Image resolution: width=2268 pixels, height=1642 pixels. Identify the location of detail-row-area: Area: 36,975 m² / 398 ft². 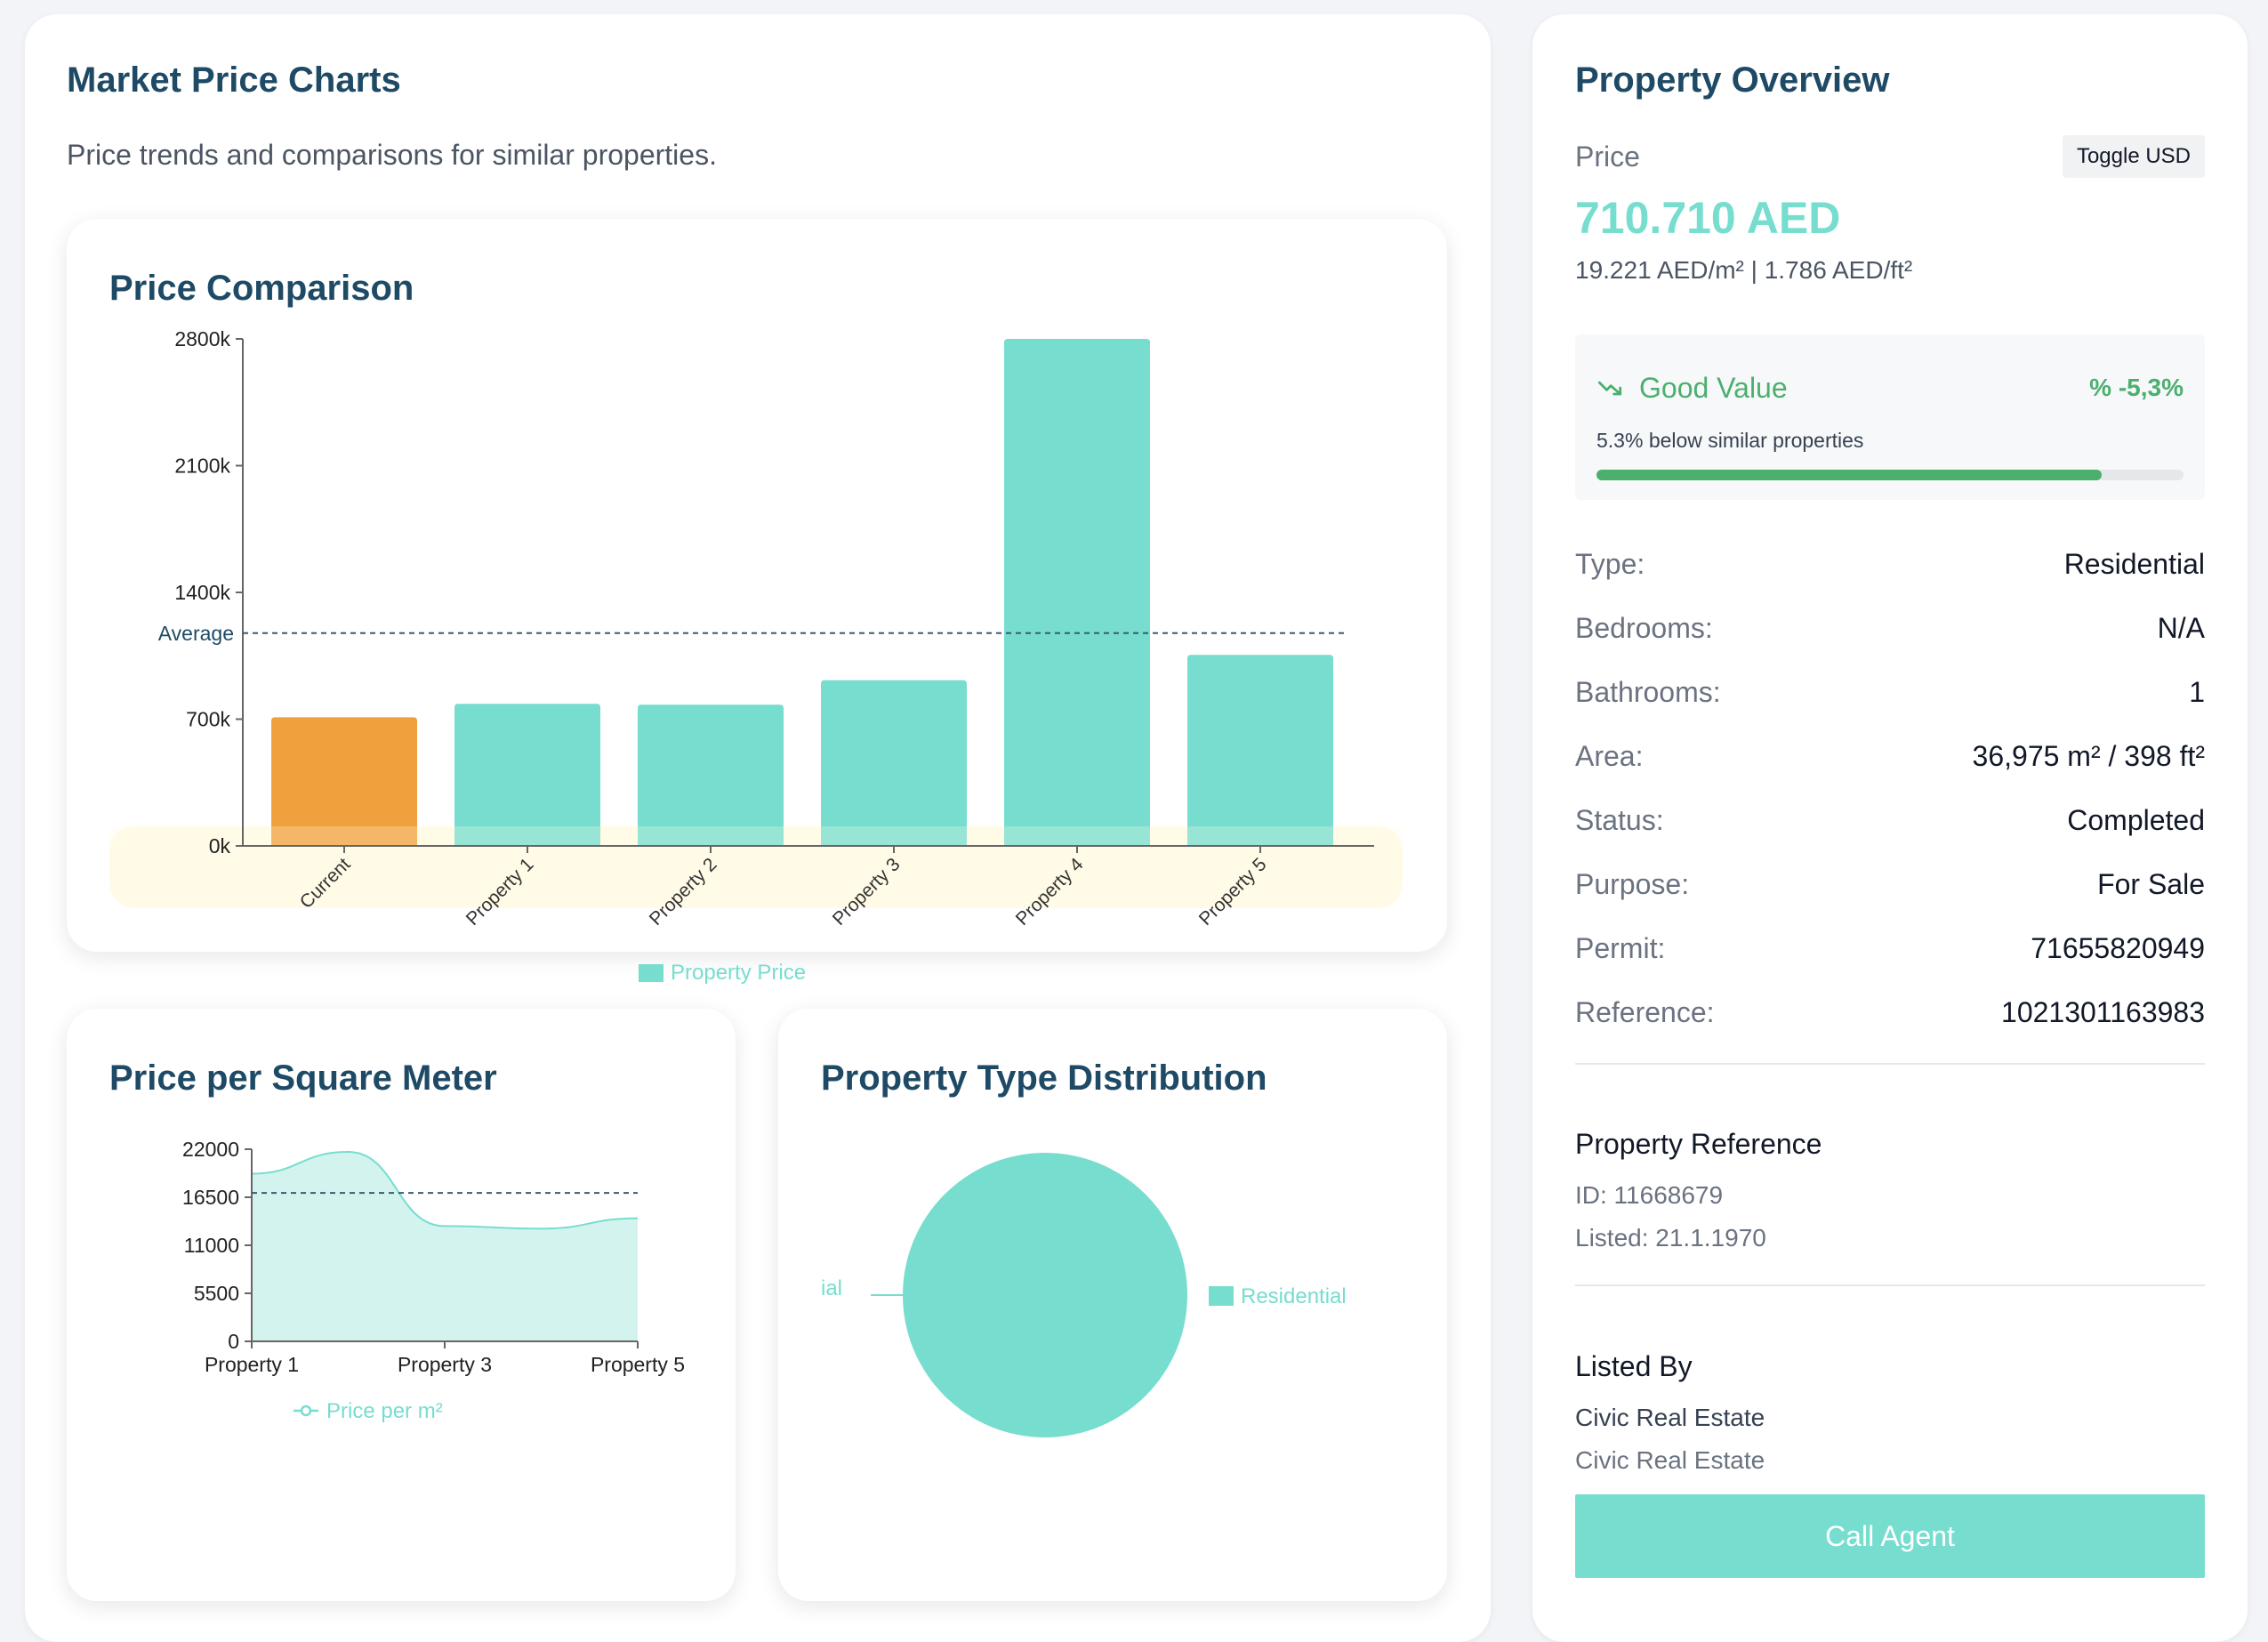
(1890, 758).